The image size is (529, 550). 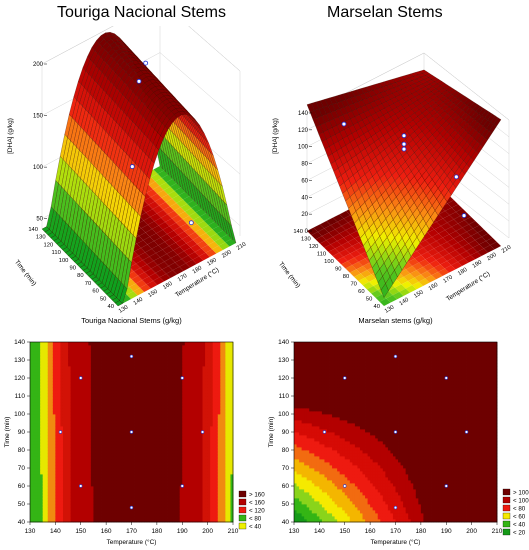 What do you see at coordinates (257, 510) in the screenshot?
I see `legend-label: < 120` at bounding box center [257, 510].